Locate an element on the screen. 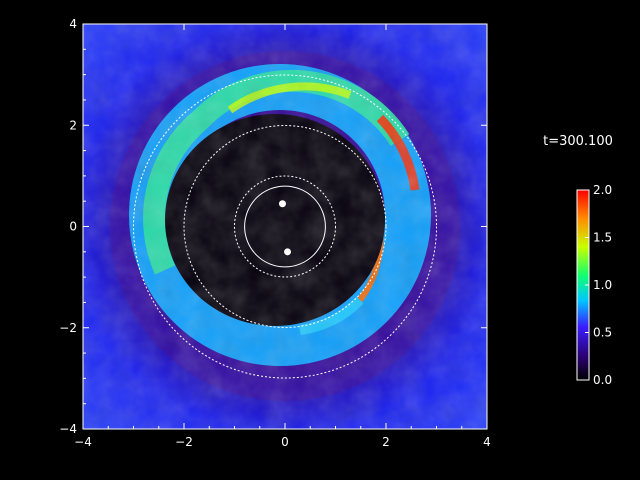  orbit-circle is located at coordinates (285, 226).